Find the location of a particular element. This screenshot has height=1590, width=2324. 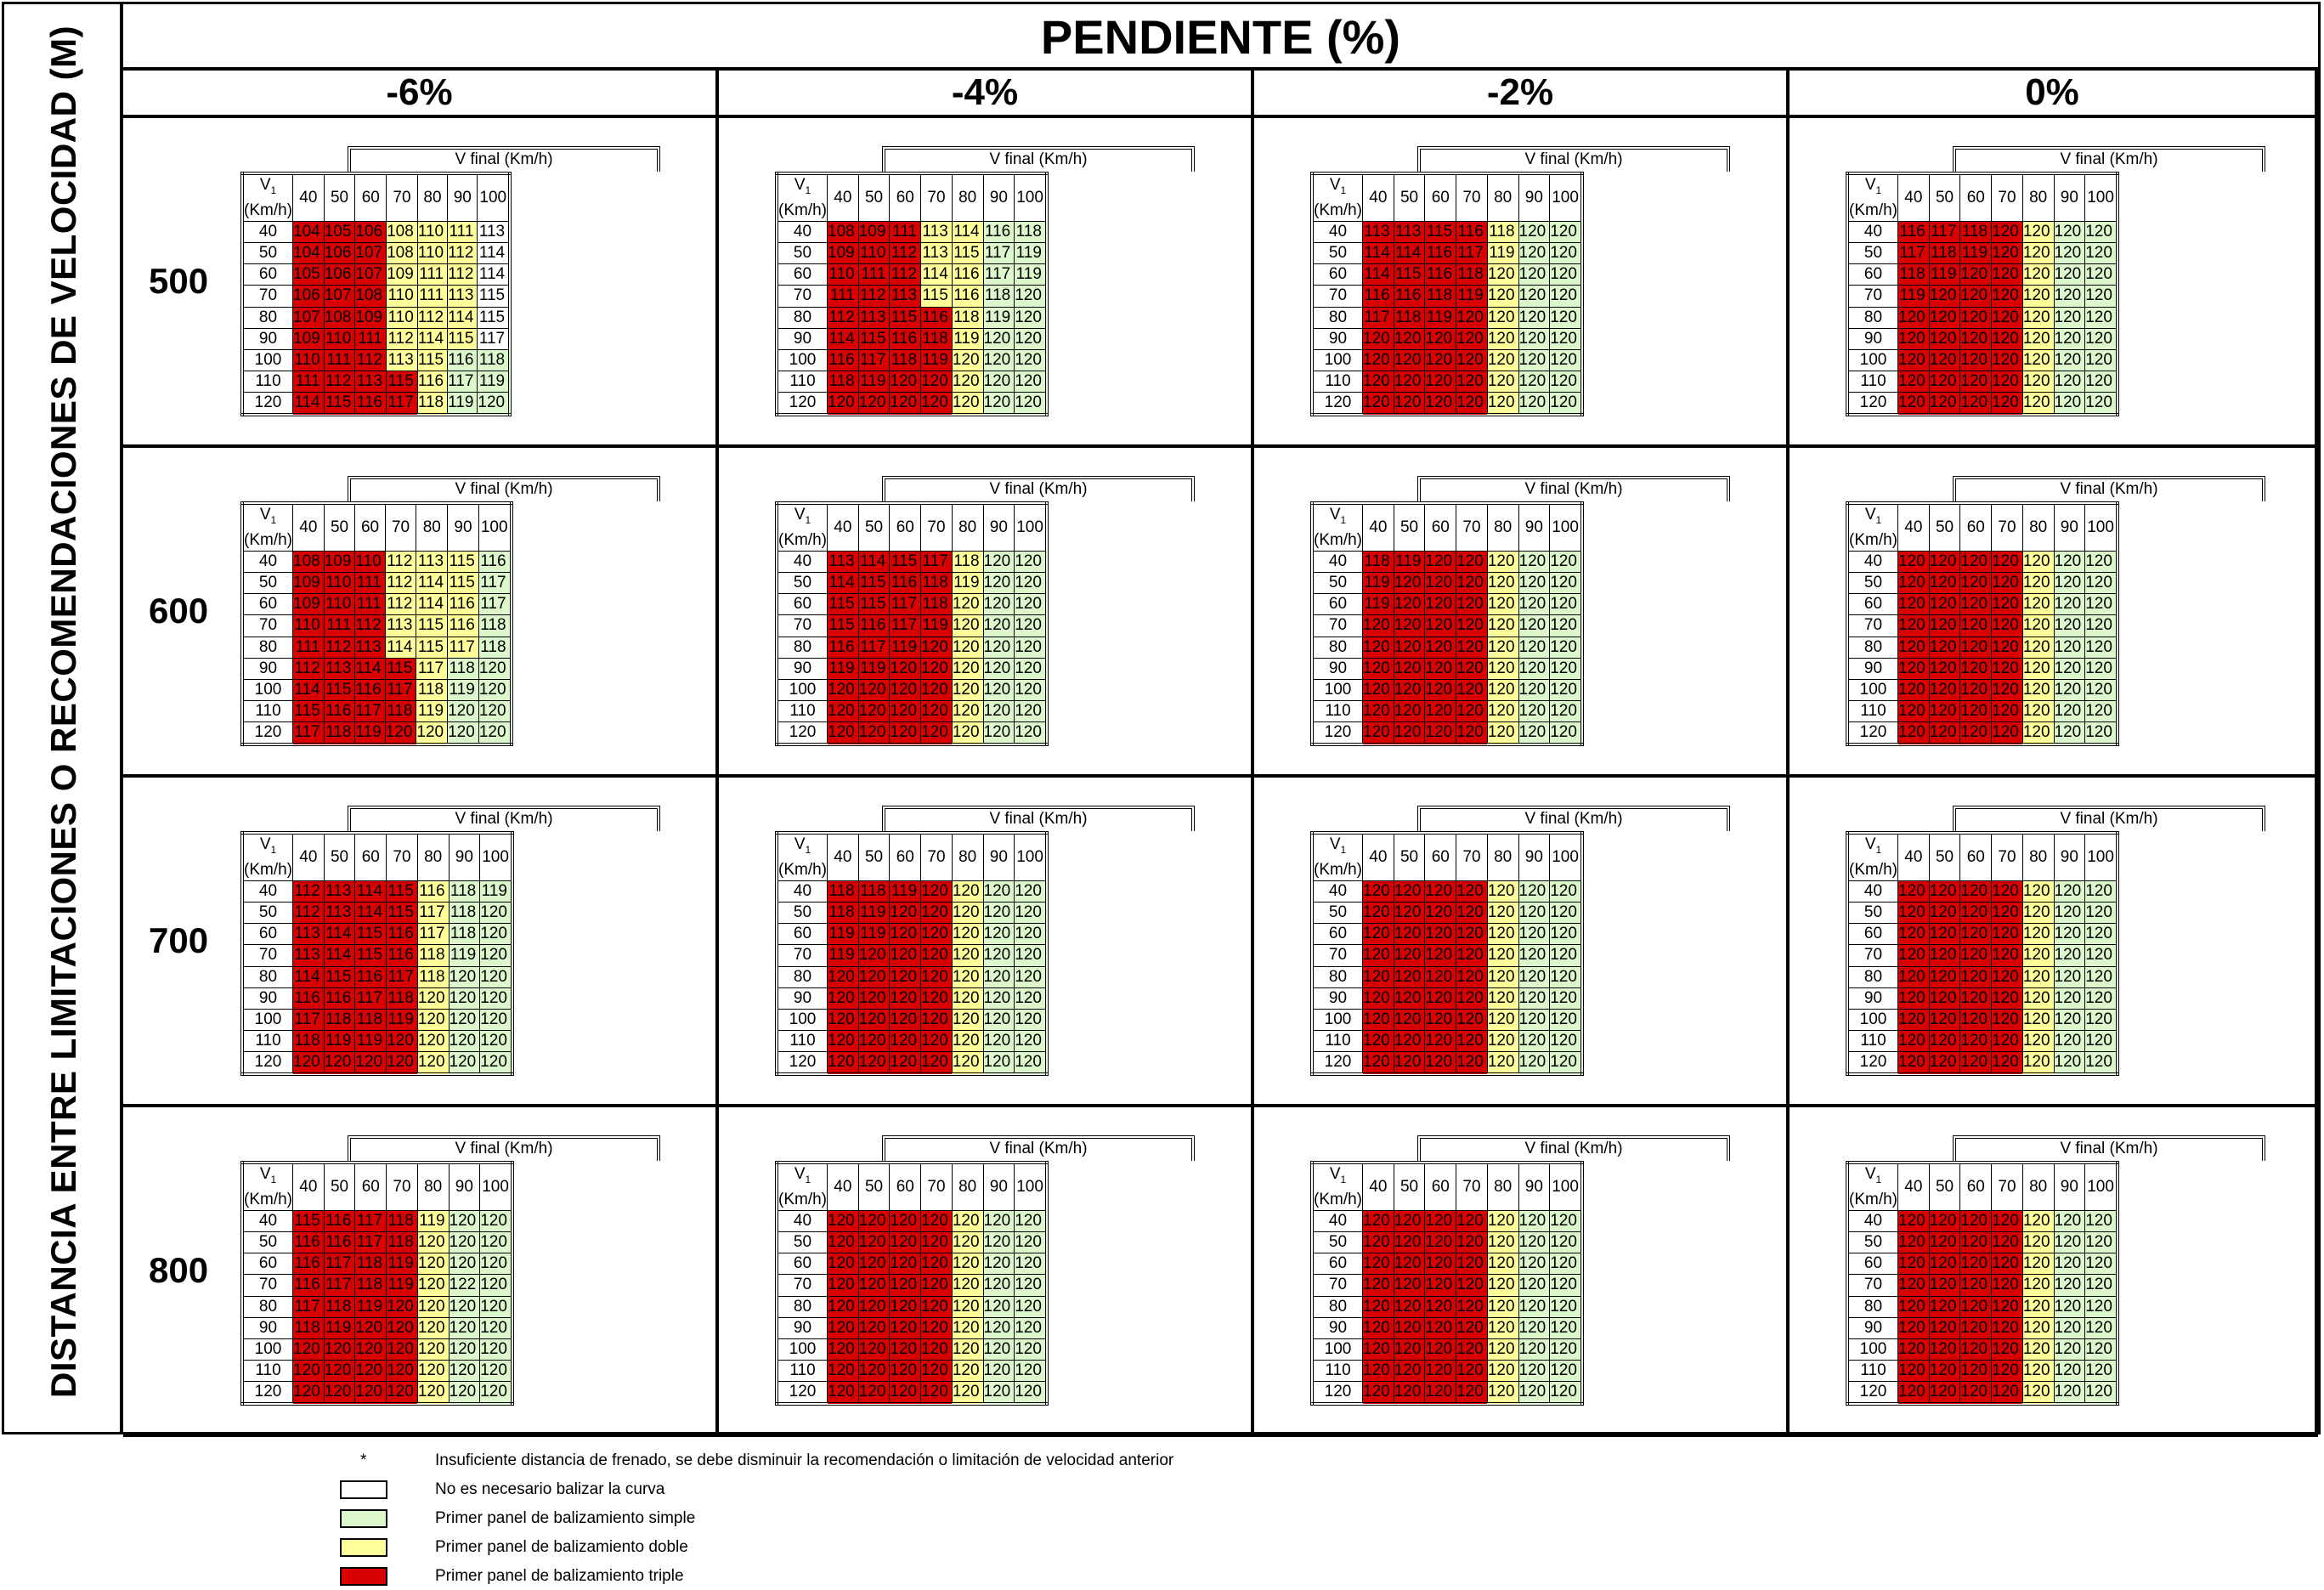

table-row: 120 120 120 120 120 120 120 120 is located at coordinates (912, 404).